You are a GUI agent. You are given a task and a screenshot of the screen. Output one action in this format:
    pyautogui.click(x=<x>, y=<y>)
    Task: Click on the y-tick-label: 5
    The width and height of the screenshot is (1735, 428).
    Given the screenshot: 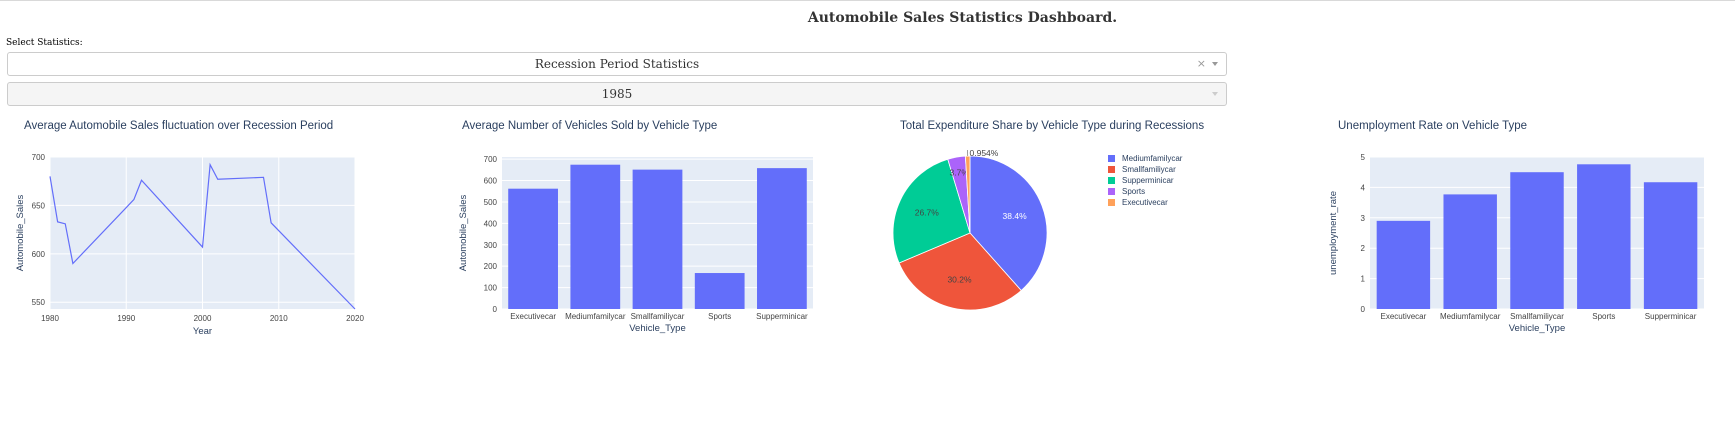 What is the action you would take?
    pyautogui.click(x=1363, y=157)
    